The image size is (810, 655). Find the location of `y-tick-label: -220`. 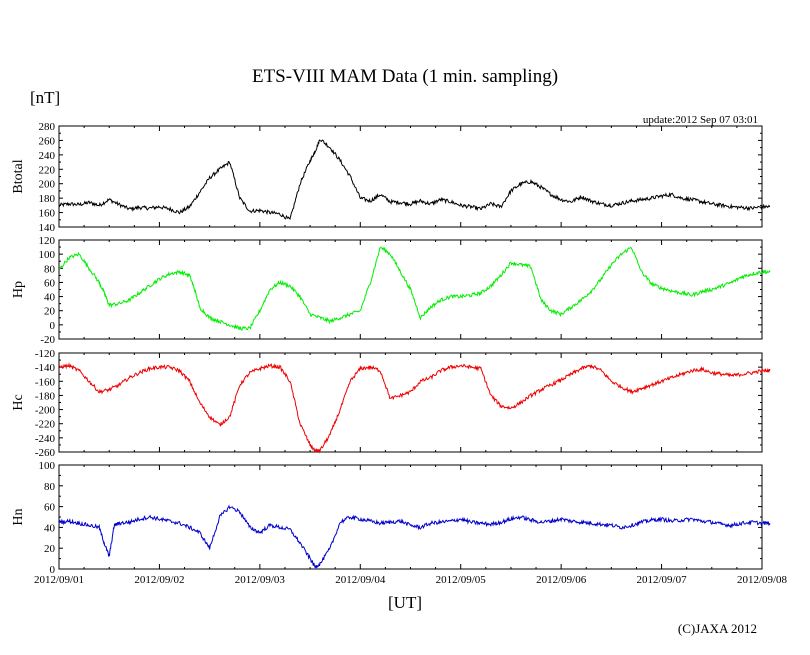

y-tick-label: -220 is located at coordinates (45, 425).